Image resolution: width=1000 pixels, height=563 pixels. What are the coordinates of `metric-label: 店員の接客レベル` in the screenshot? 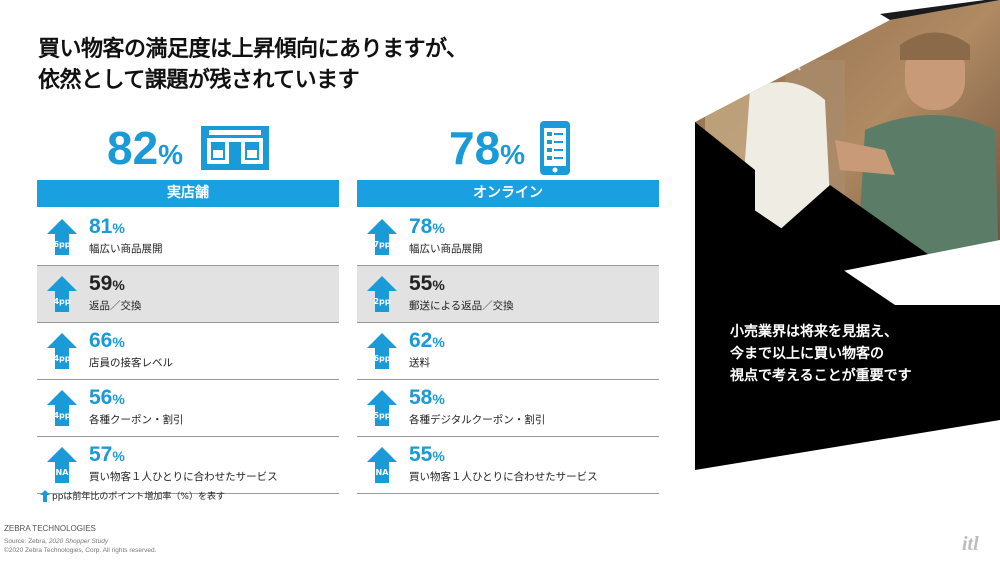 It's located at (131, 363).